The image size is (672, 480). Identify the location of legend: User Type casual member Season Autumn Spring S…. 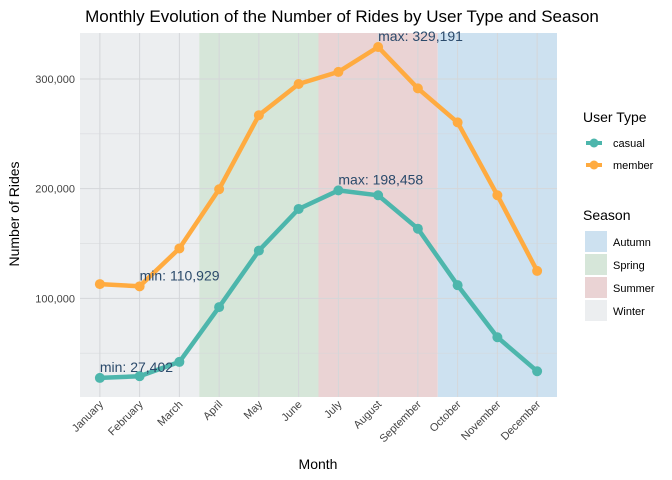
(619, 215).